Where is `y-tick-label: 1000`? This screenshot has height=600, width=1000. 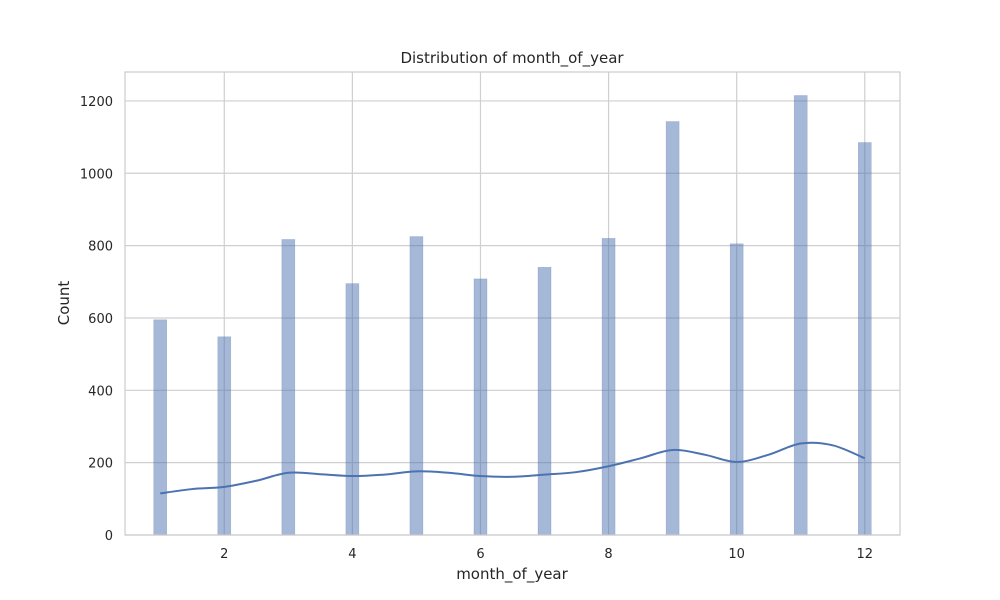 y-tick-label: 1000 is located at coordinates (96, 174).